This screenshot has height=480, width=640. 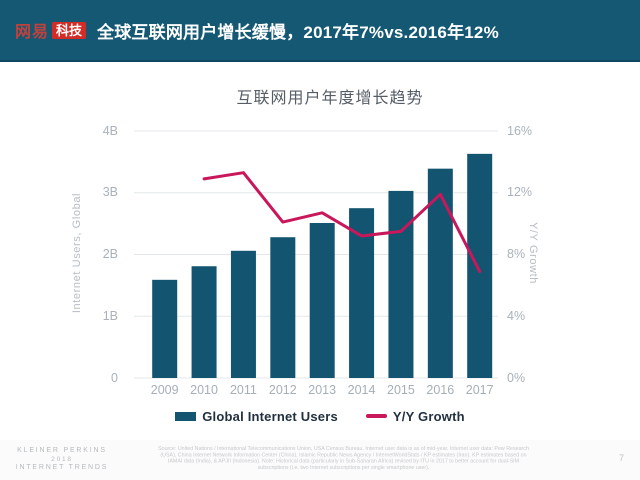 What do you see at coordinates (204, 390) in the screenshot?
I see `x-axis-label: 2010` at bounding box center [204, 390].